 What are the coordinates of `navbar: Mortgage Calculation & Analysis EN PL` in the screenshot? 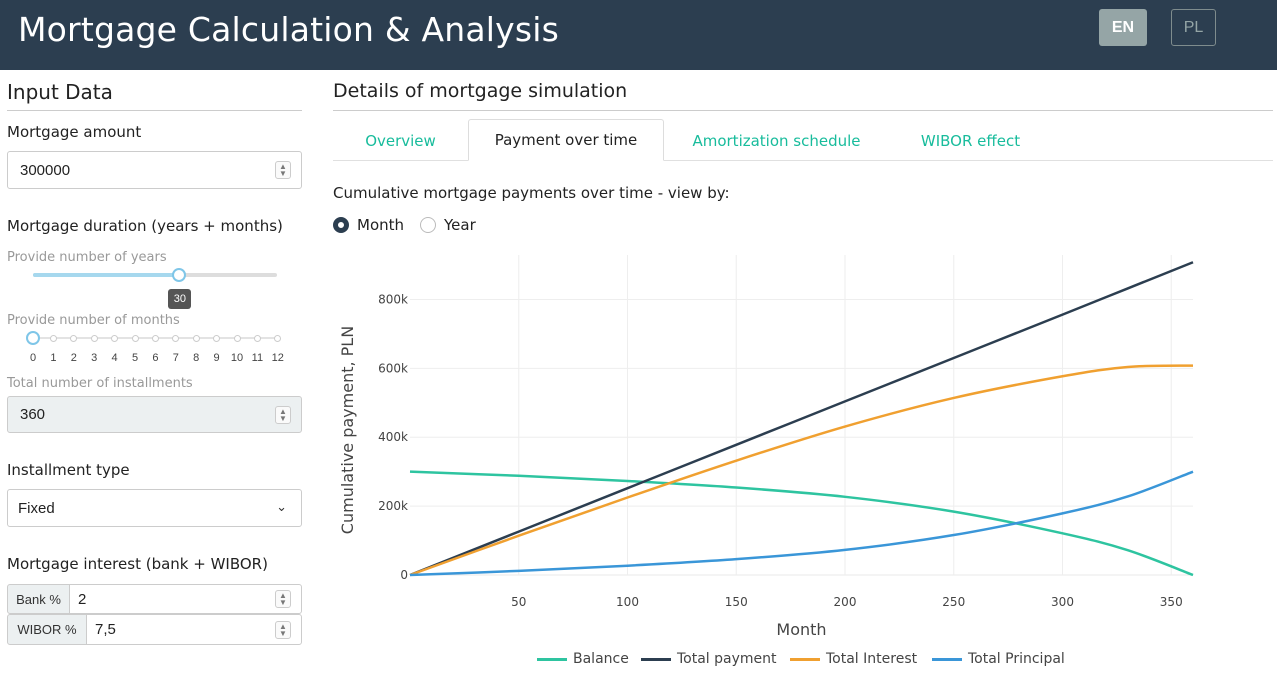 It's located at (638, 35).